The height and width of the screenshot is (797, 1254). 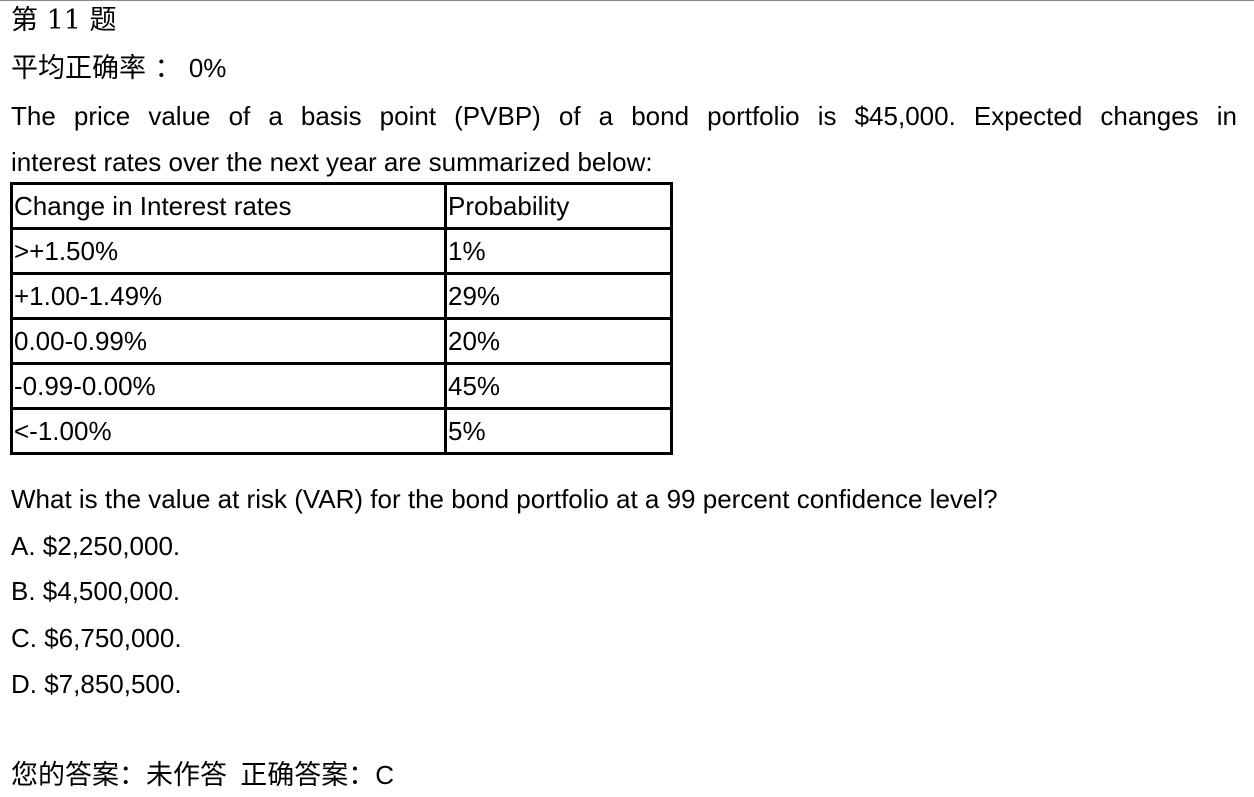 I want to click on table-row: -0.99-0.00% 45%, so click(x=341, y=386).